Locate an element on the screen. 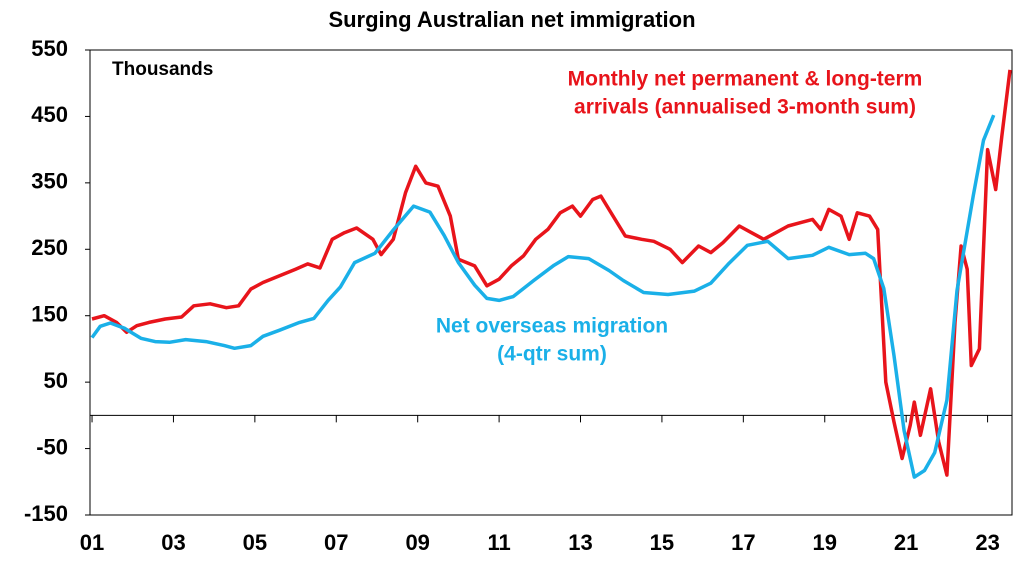 This screenshot has height=564, width=1024. y-tick-label: 250 is located at coordinates (49, 247).